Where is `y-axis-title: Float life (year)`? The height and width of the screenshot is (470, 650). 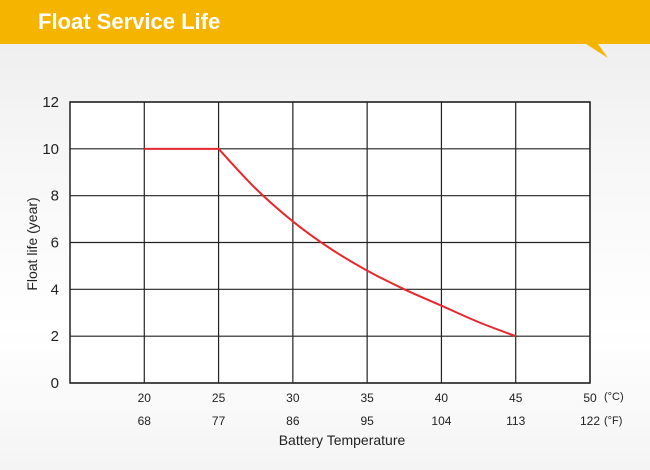 y-axis-title: Float life (year) is located at coordinates (32, 243).